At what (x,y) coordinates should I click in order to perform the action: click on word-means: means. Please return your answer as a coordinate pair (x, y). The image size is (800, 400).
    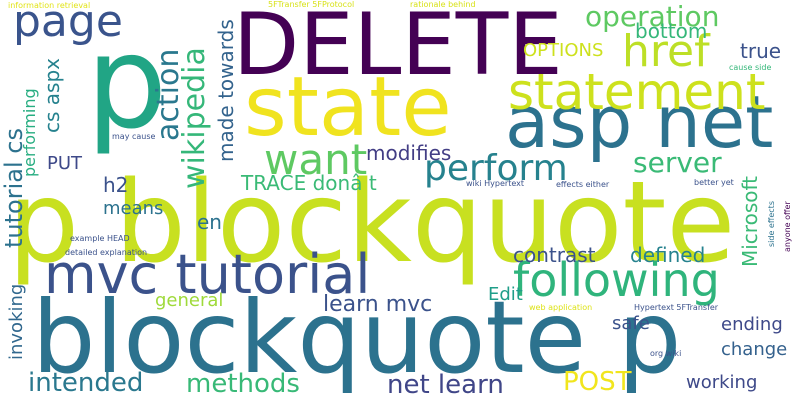
    Looking at the image, I should click on (133, 209).